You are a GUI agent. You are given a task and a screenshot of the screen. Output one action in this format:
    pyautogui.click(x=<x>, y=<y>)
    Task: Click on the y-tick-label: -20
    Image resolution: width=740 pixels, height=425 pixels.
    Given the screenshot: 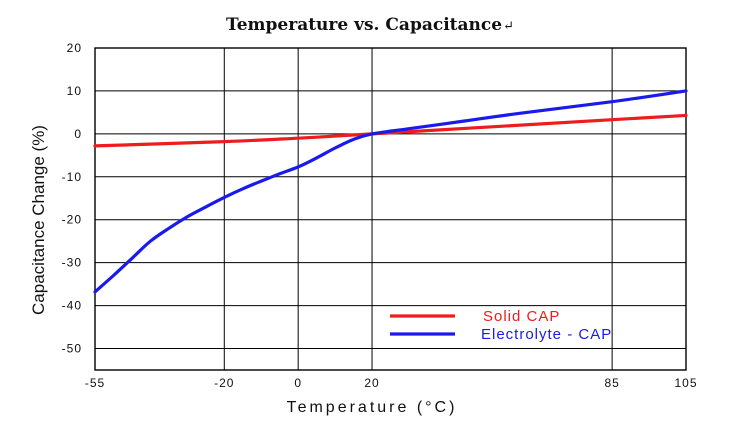 What is the action you would take?
    pyautogui.click(x=72, y=220)
    